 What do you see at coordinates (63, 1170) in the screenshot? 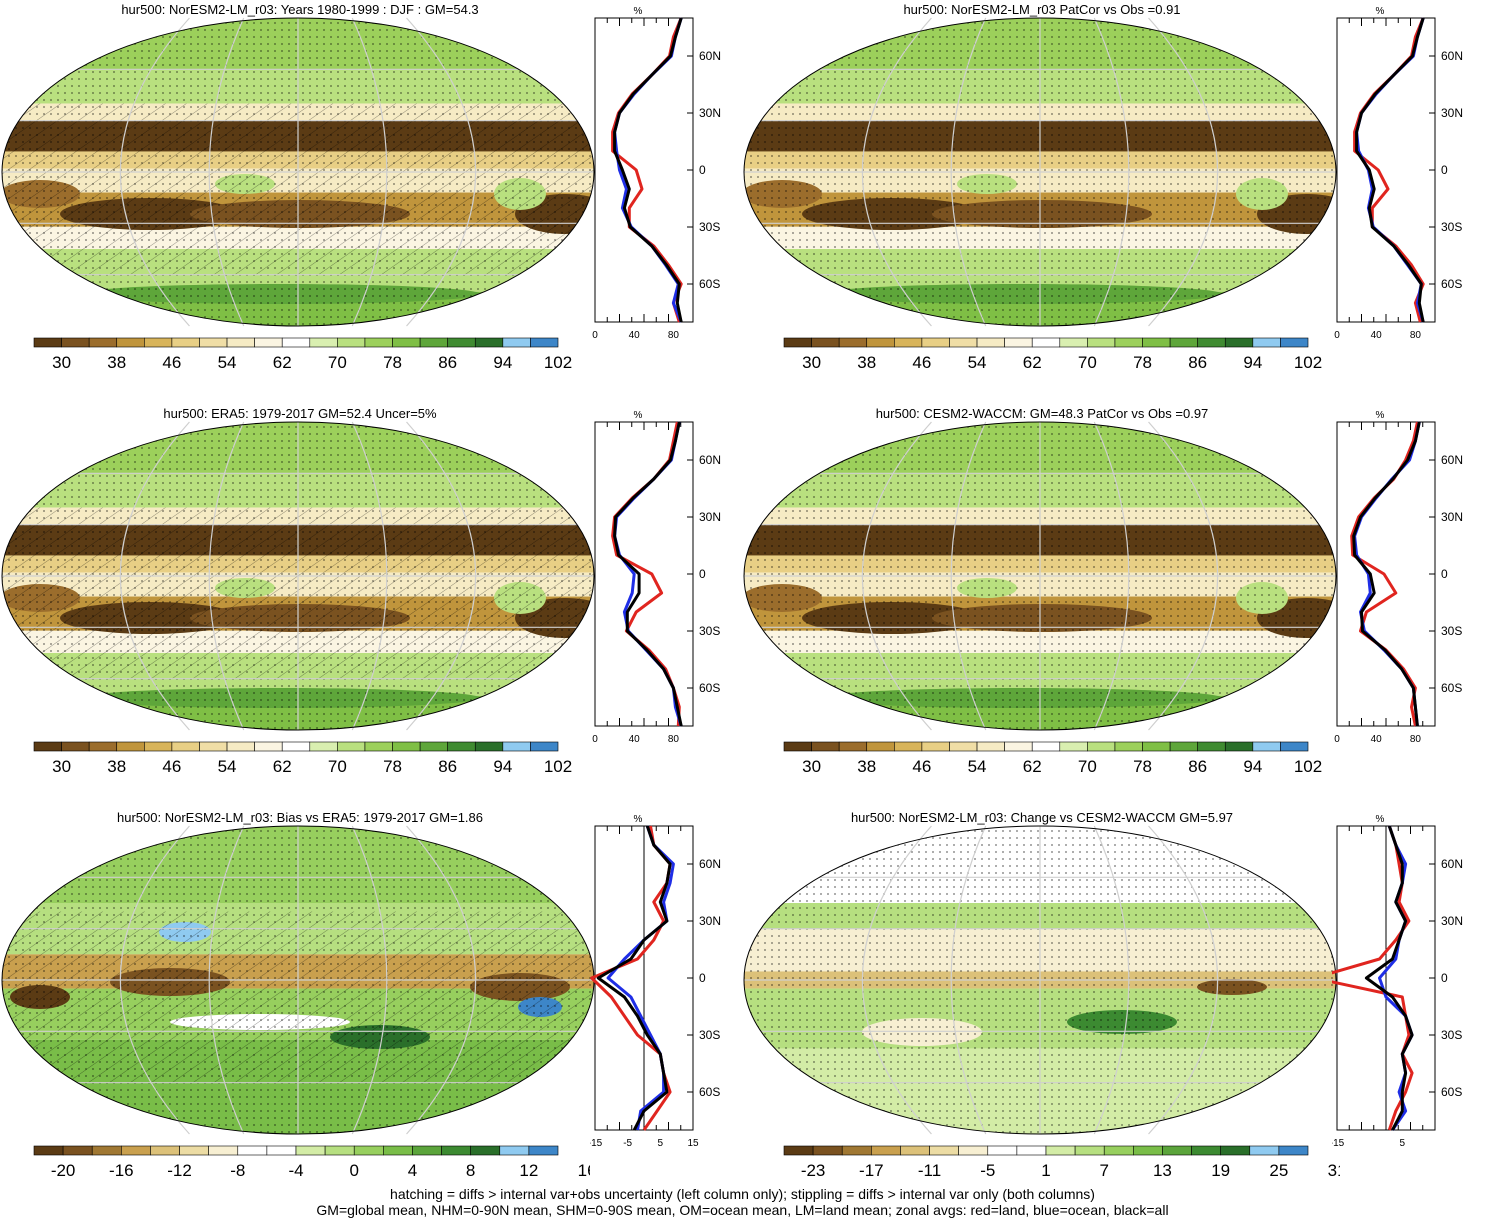
I see `colorbar-tick-label: -20` at bounding box center [63, 1170].